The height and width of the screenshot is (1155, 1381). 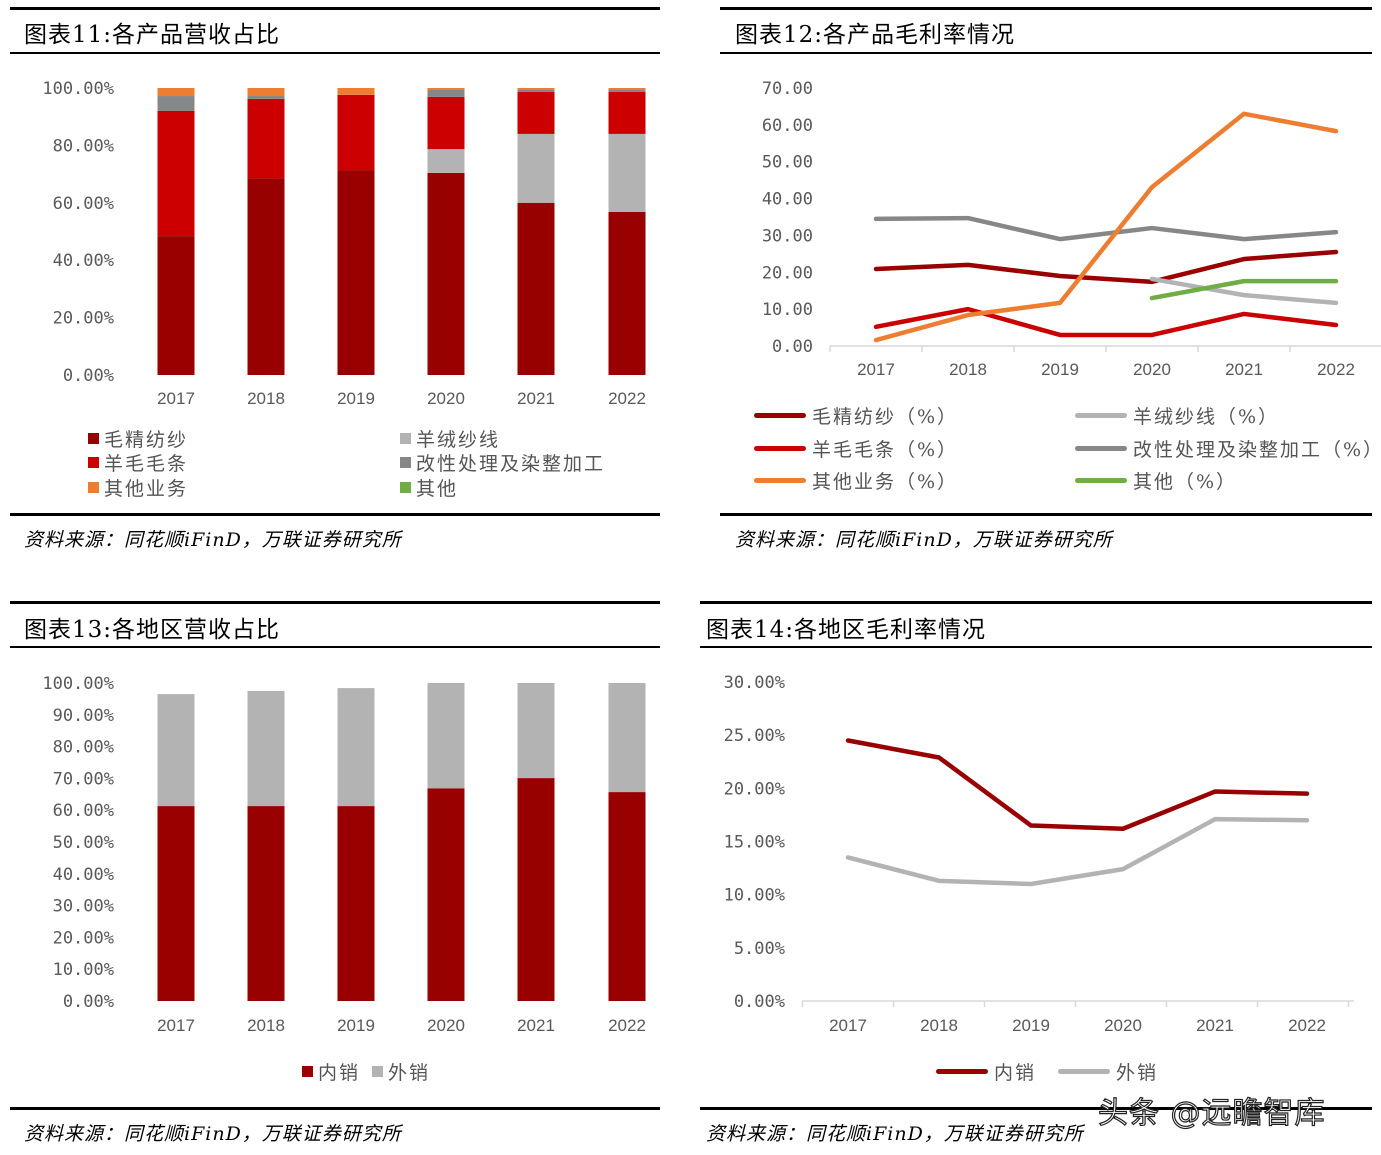 What do you see at coordinates (83, 748) in the screenshot?
I see `y-tick-label: 80.00%` at bounding box center [83, 748].